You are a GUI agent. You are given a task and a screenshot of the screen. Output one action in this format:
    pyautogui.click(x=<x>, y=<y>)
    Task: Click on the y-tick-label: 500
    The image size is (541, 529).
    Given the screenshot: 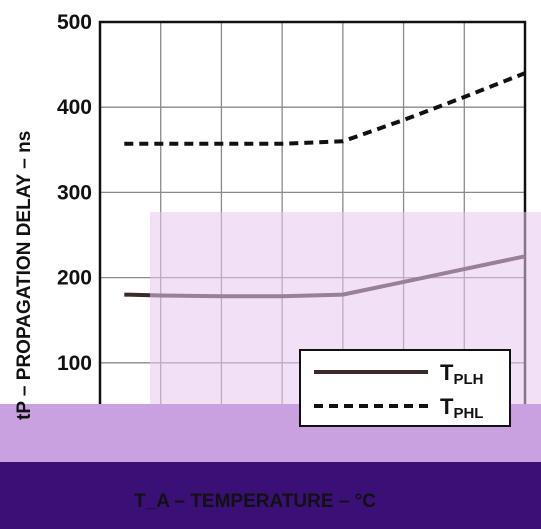 What is the action you would take?
    pyautogui.click(x=74, y=22)
    